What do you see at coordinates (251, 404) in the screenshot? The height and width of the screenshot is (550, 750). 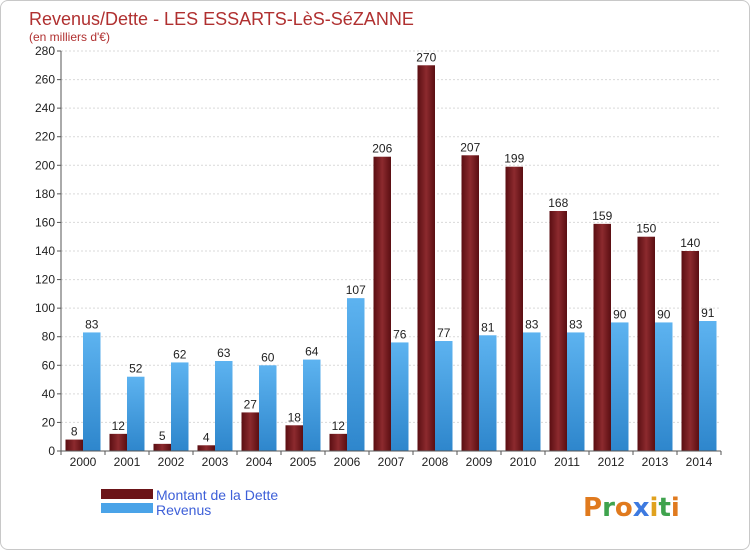 I see `data-label-debt: 27` at bounding box center [251, 404].